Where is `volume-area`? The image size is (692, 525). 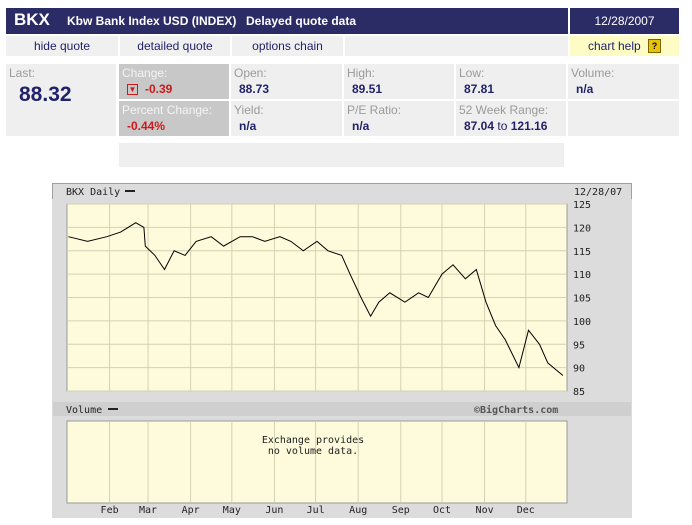 volume-area is located at coordinates (317, 462).